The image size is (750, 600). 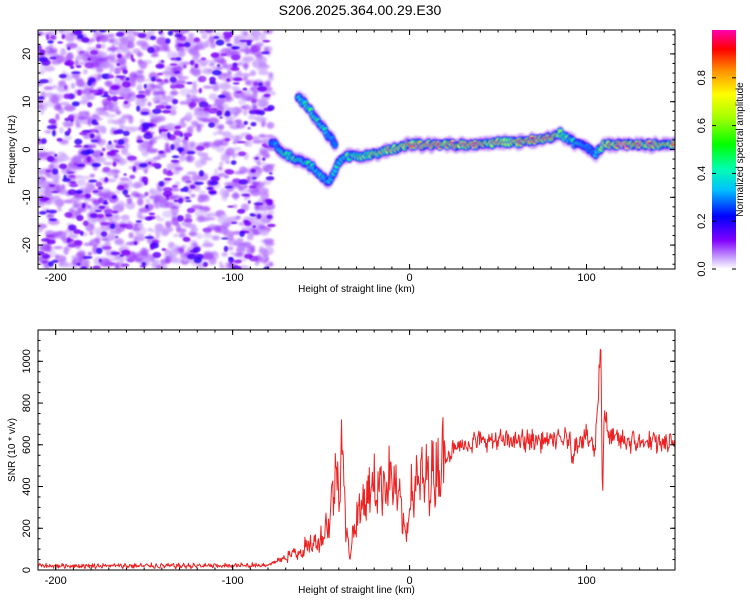 I want to click on snr-xlabel: Height of straight line (km), so click(x=356, y=590).